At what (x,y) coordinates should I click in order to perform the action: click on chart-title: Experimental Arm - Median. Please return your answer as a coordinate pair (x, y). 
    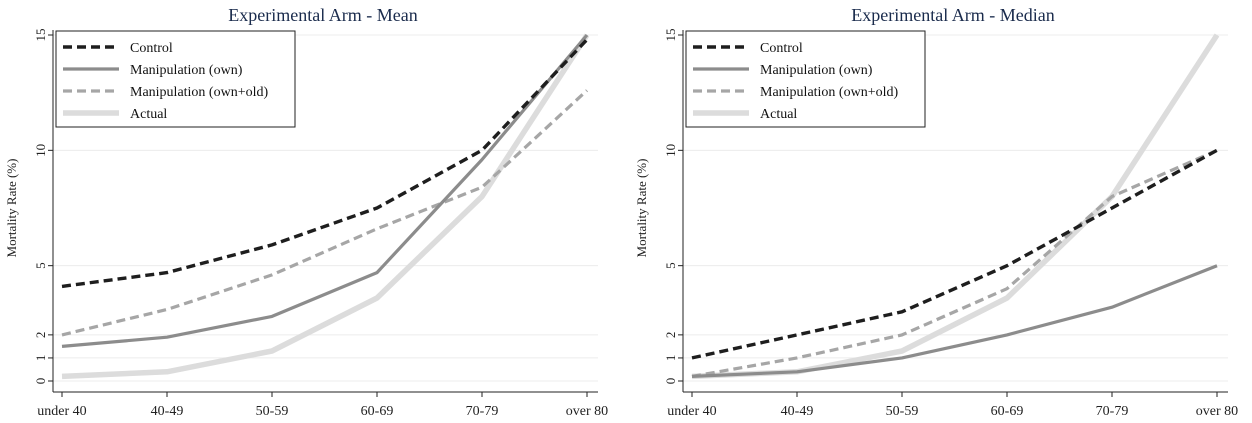
    Looking at the image, I should click on (952, 15).